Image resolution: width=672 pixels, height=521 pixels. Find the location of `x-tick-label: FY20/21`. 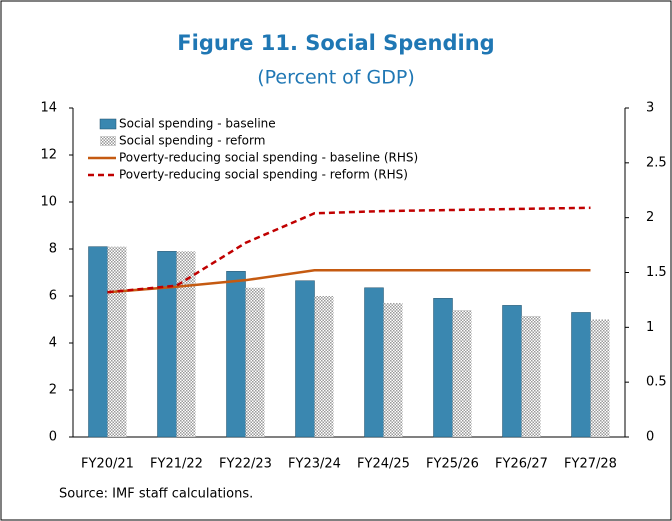

x-tick-label: FY20/21 is located at coordinates (107, 464).